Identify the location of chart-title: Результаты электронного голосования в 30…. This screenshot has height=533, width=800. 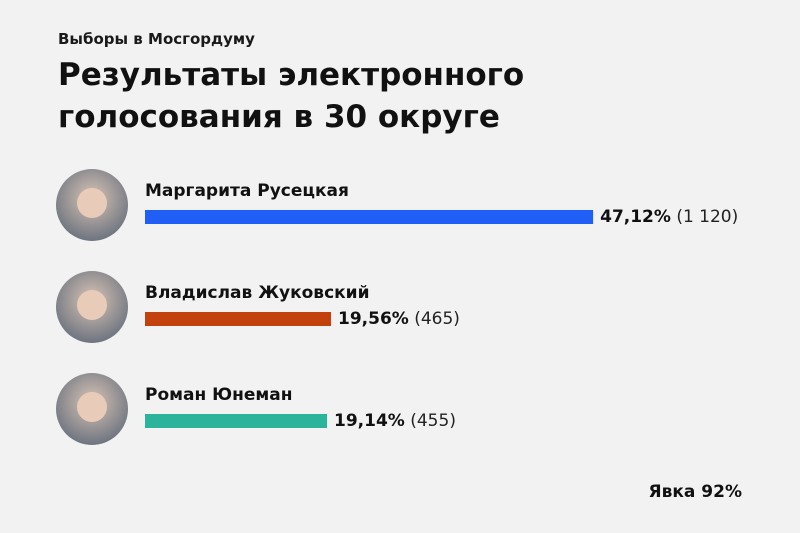
(291, 96).